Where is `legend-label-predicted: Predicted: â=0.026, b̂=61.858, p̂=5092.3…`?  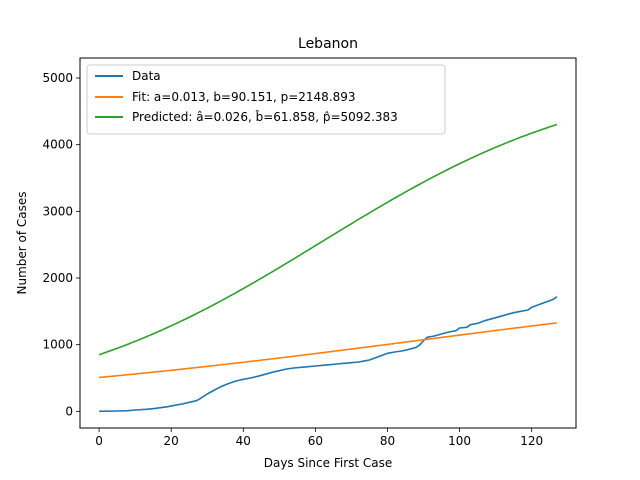
legend-label-predicted: Predicted: â=0.026, b̂=61.858, p̂=5092.3… is located at coordinates (265, 117).